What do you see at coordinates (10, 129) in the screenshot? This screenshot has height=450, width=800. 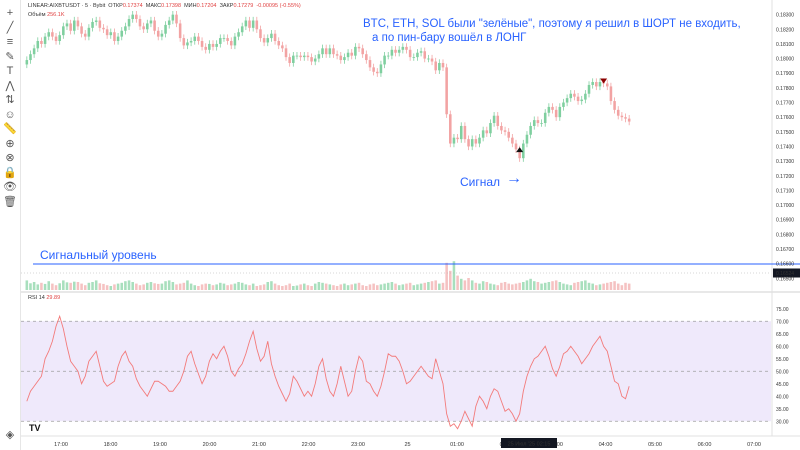 I see `ruler-icon: 📏` at bounding box center [10, 129].